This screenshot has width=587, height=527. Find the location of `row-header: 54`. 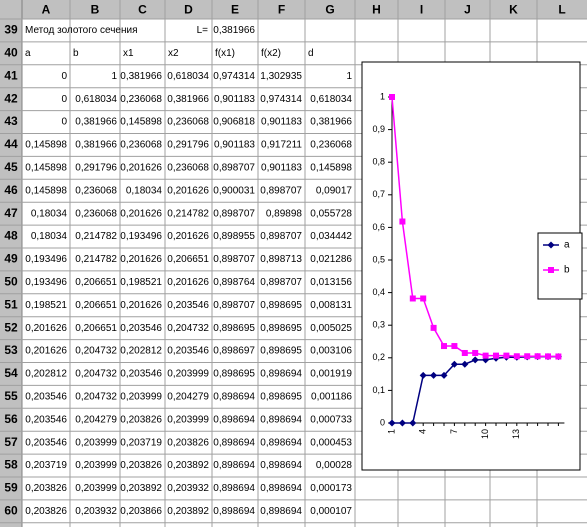

row-header: 54 is located at coordinates (11, 373).